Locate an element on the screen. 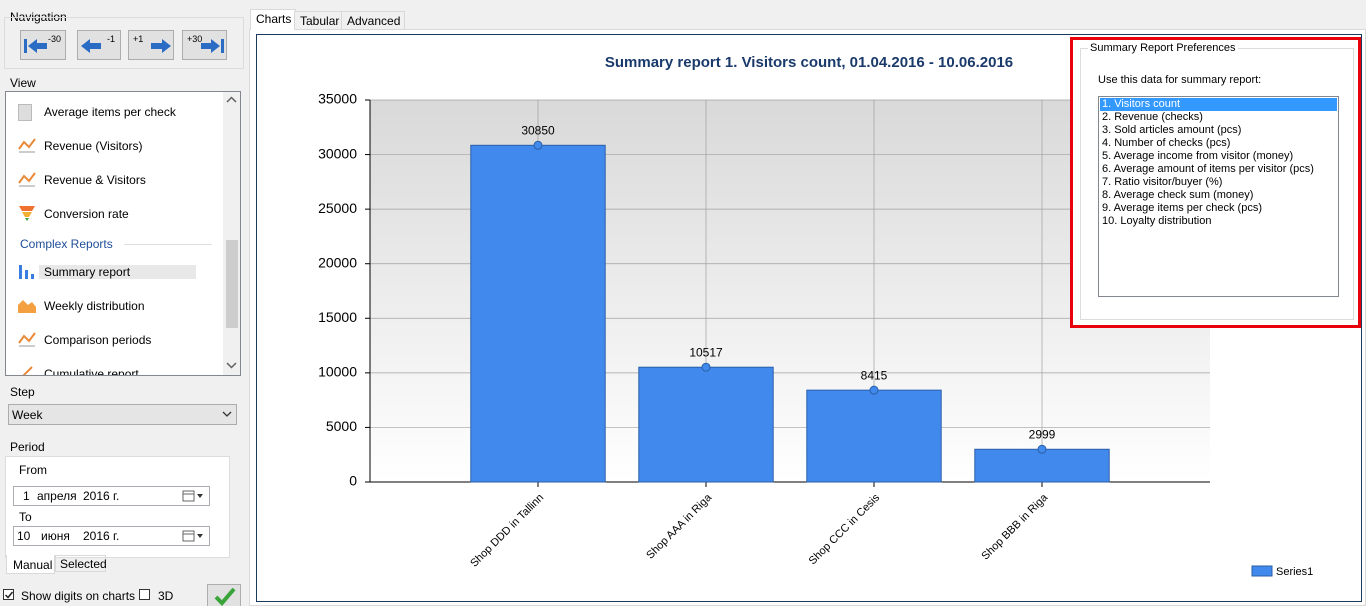  x-tick-label: Shop AAA in Riga is located at coordinates (679, 526).